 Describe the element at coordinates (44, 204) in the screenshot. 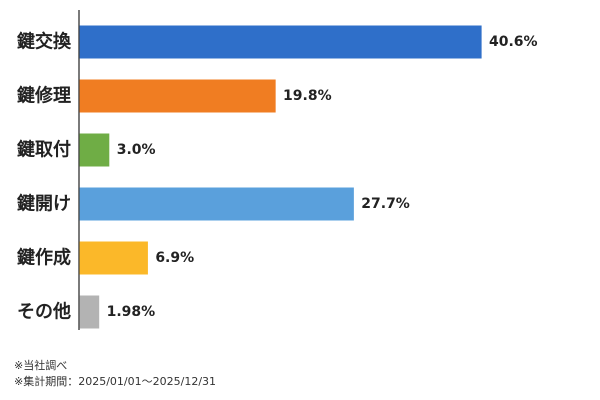

I see `category-label: 鍵開け` at that location.